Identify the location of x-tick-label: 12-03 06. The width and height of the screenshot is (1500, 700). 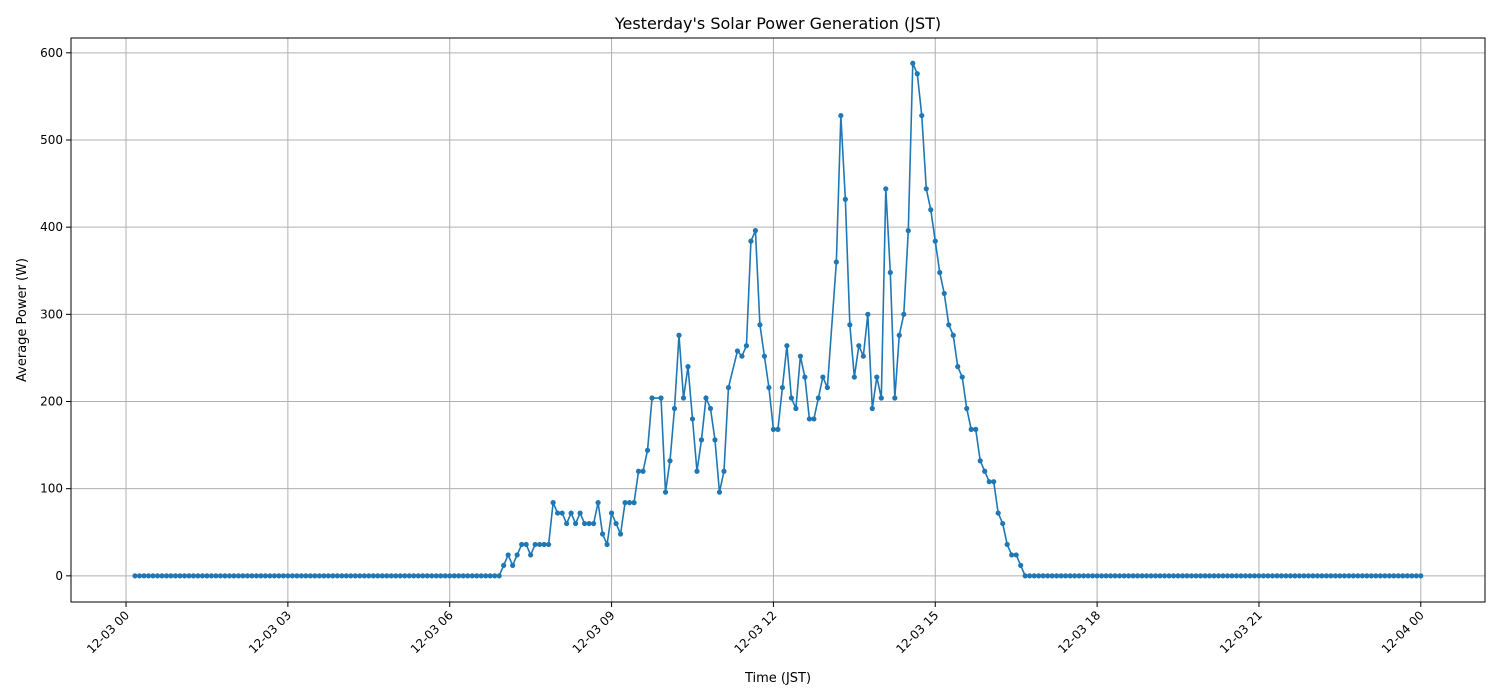
(432, 632).